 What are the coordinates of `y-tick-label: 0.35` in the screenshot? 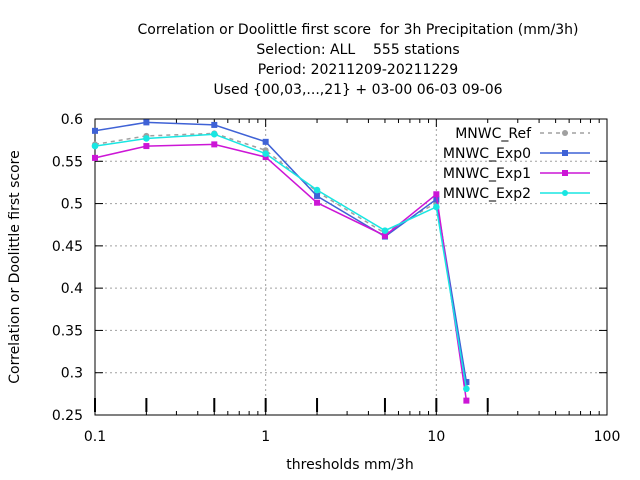 It's located at (67, 331).